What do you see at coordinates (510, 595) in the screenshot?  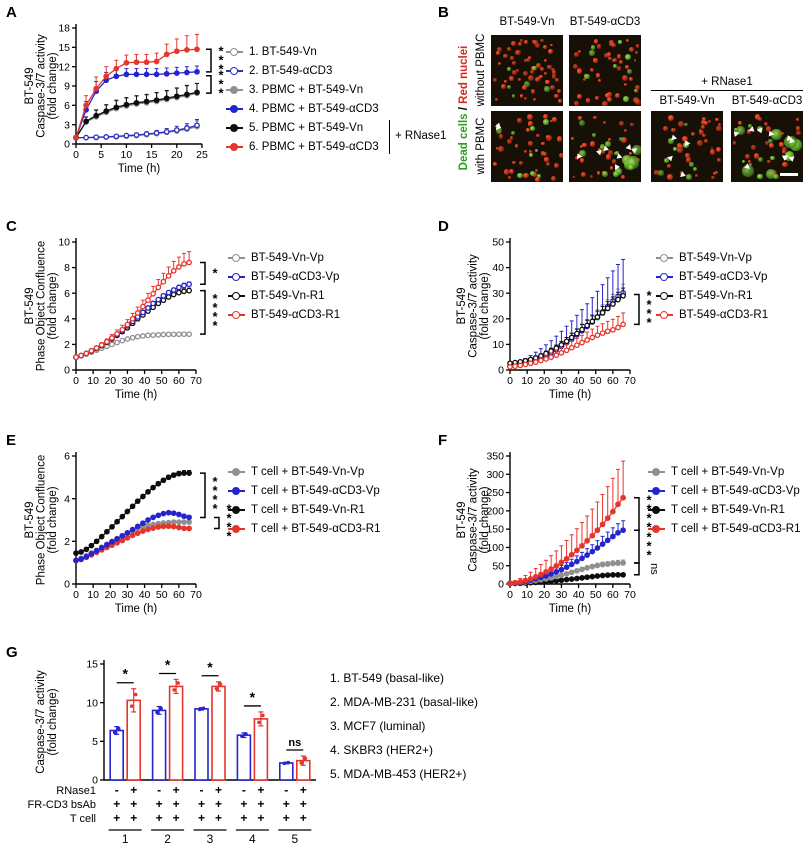 I see `x-tick: 0` at bounding box center [510, 595].